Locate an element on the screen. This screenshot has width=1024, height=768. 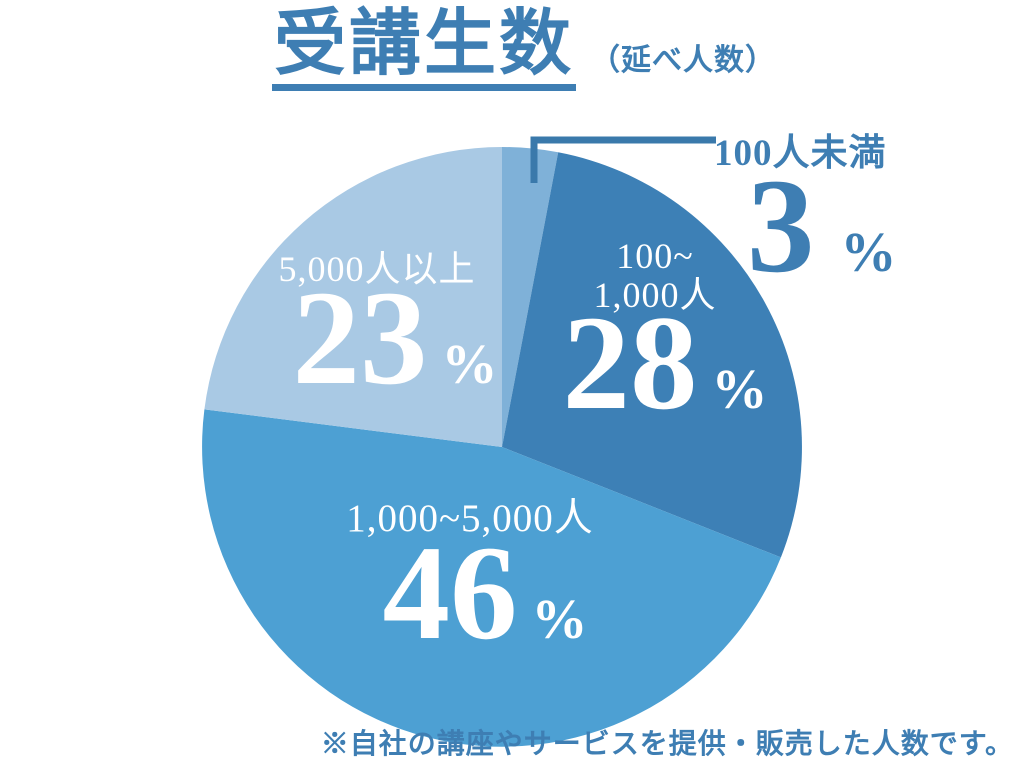
slice-label-line2: 1,000人 is located at coordinates (655, 294).